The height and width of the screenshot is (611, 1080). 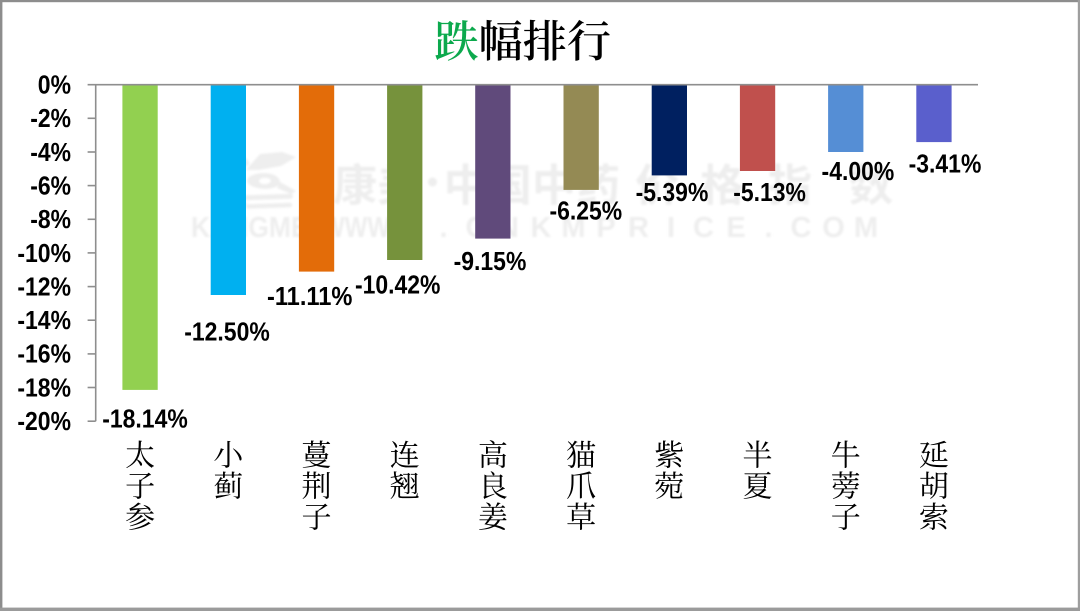 I want to click on svg-text: K, so click(x=541, y=228).